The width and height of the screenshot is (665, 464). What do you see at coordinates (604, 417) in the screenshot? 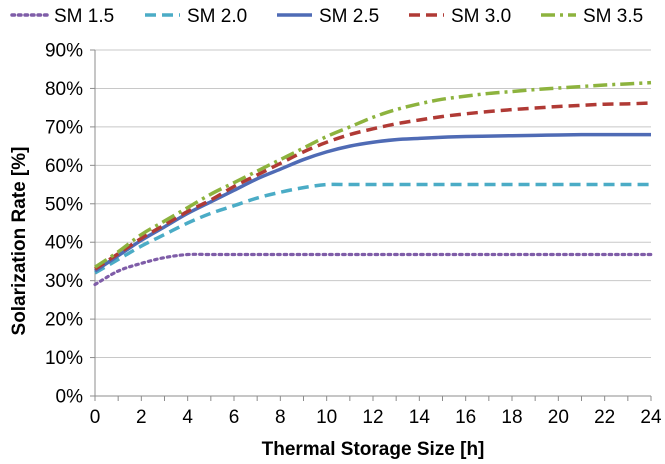
I see `x-tick-label: 22` at bounding box center [604, 417].